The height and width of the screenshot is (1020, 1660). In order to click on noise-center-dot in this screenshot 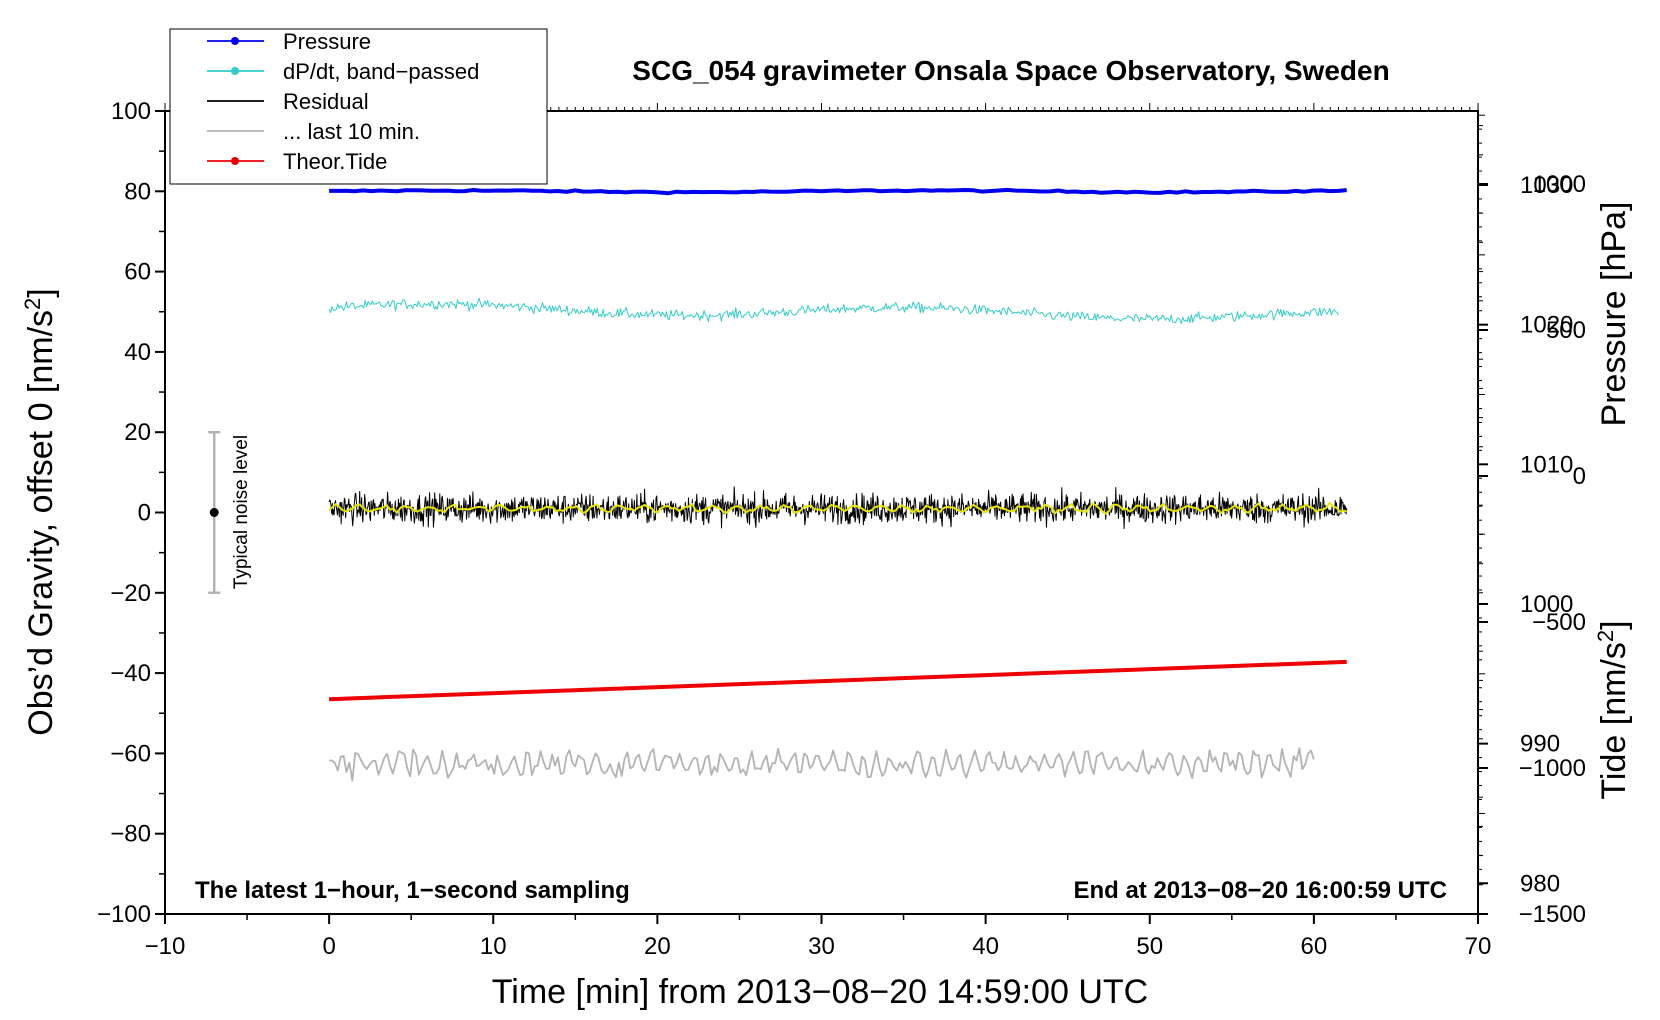, I will do `click(214, 512)`.